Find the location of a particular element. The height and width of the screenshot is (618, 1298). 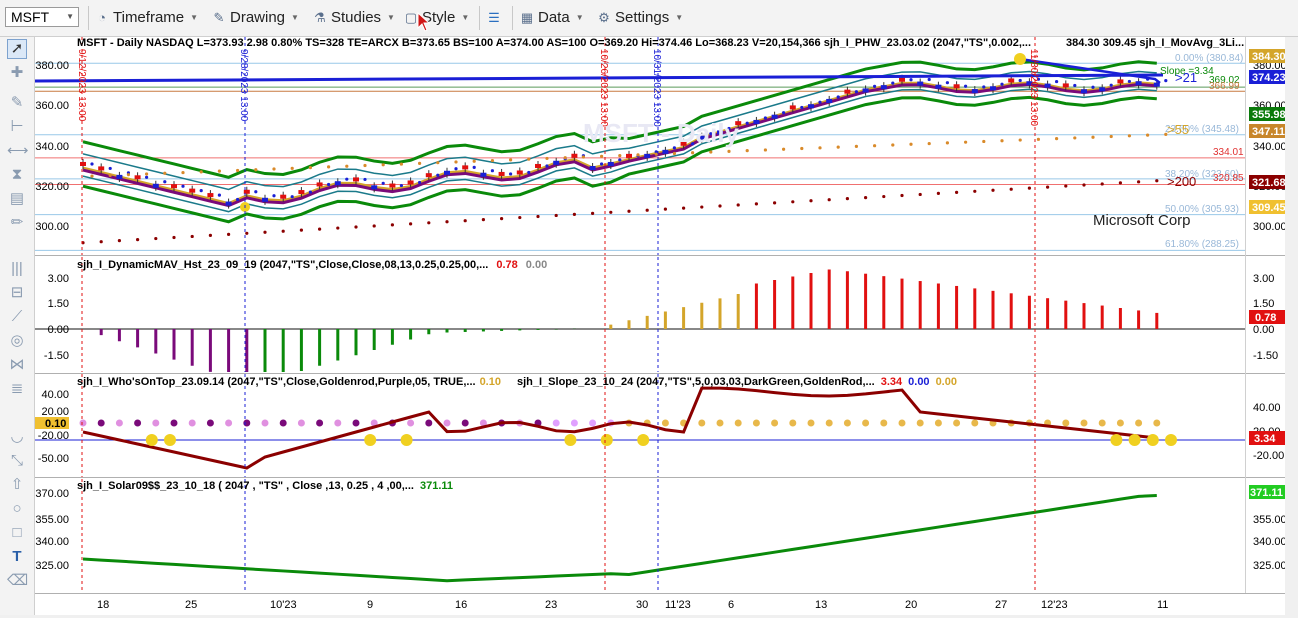

text-tool-icon: T is located at coordinates (17, 556).